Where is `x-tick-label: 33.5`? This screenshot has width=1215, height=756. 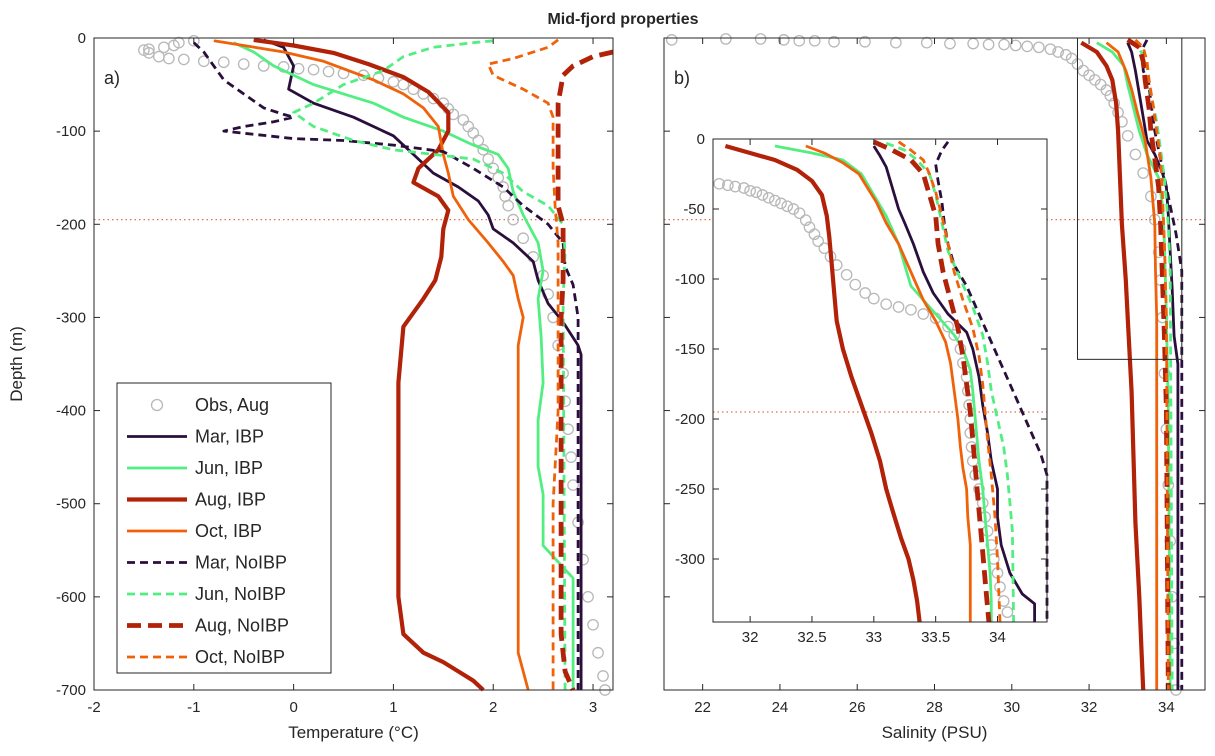 x-tick-label: 33.5 is located at coordinates (935, 637).